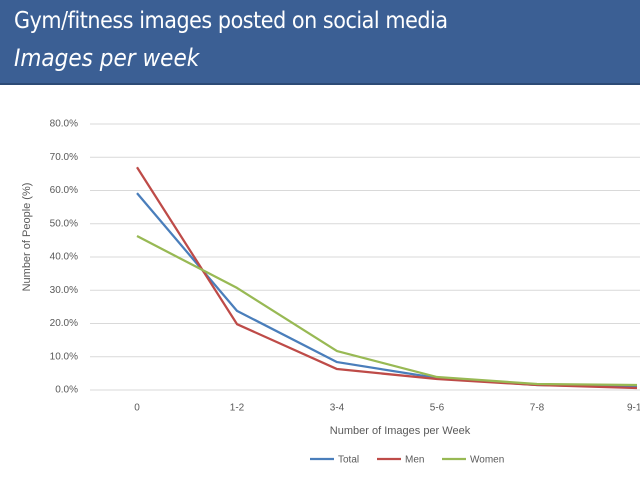 This screenshot has width=640, height=480. What do you see at coordinates (414, 460) in the screenshot?
I see `legend-label: Men` at bounding box center [414, 460].